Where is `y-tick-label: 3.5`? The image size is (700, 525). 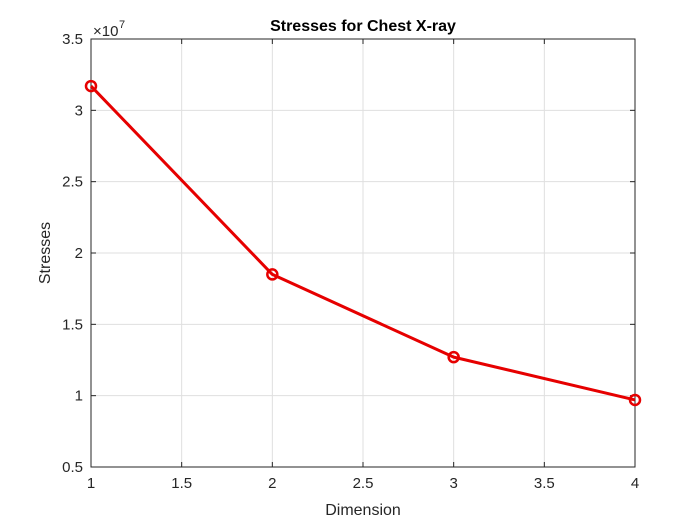
y-tick-label: 3.5 is located at coordinates (72, 39).